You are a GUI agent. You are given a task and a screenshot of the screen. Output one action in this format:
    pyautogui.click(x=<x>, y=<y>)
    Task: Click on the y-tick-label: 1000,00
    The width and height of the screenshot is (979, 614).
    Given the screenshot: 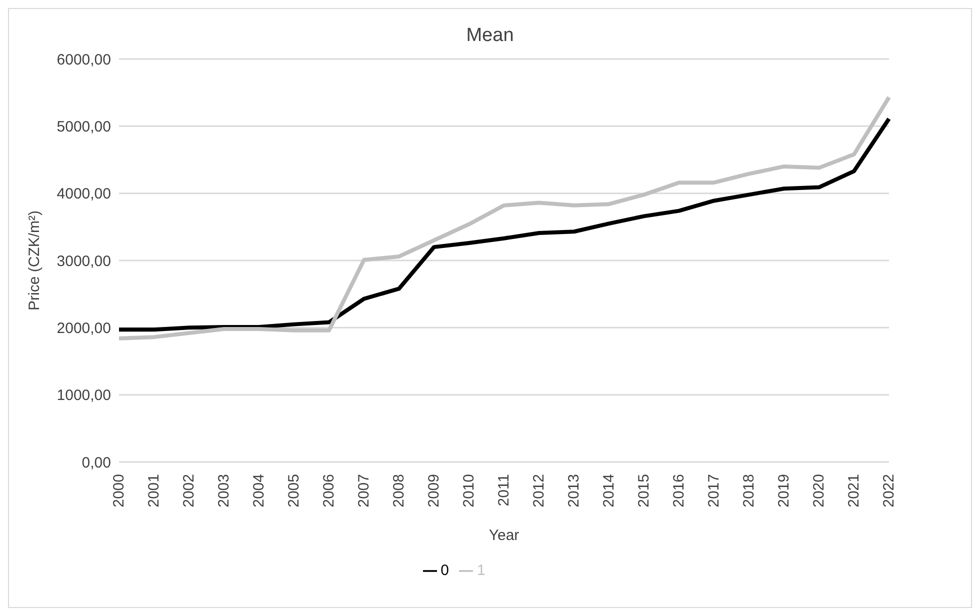 What is the action you would take?
    pyautogui.click(x=83, y=395)
    